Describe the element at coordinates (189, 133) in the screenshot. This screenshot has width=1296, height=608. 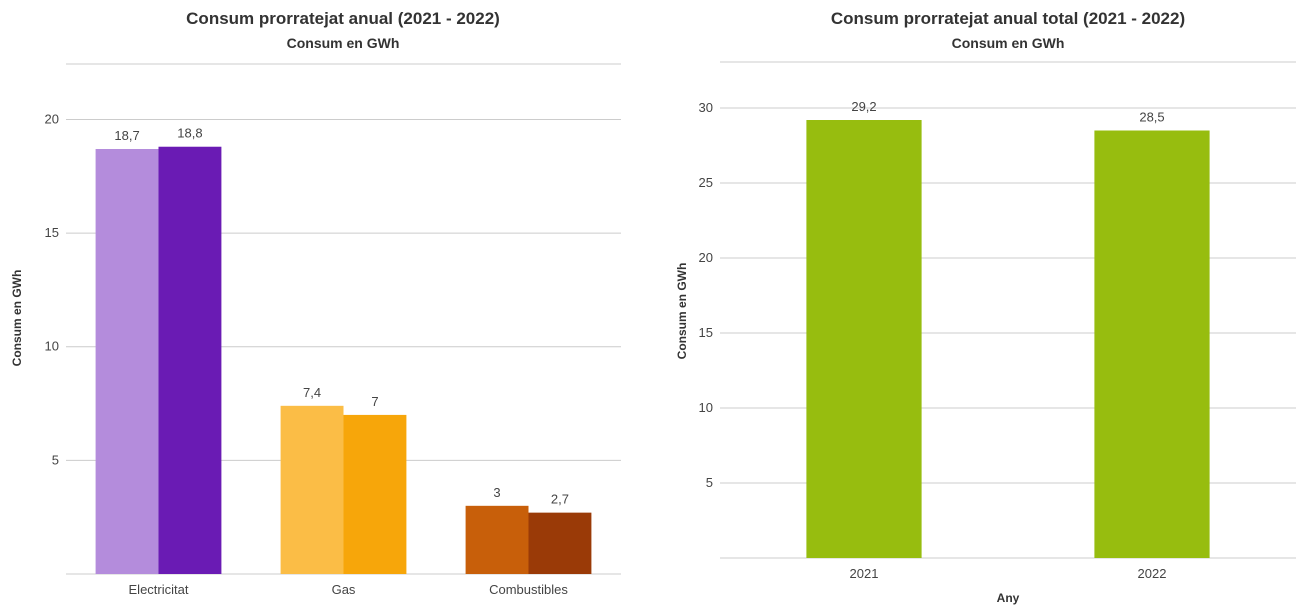
I see `data-label: 18,8` at that location.